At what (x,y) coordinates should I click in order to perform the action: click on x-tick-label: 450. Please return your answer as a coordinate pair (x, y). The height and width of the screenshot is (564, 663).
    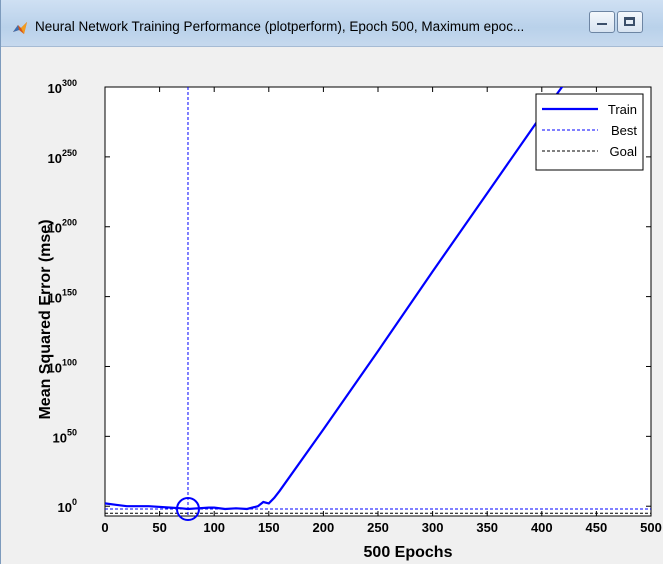
    Looking at the image, I should click on (597, 527).